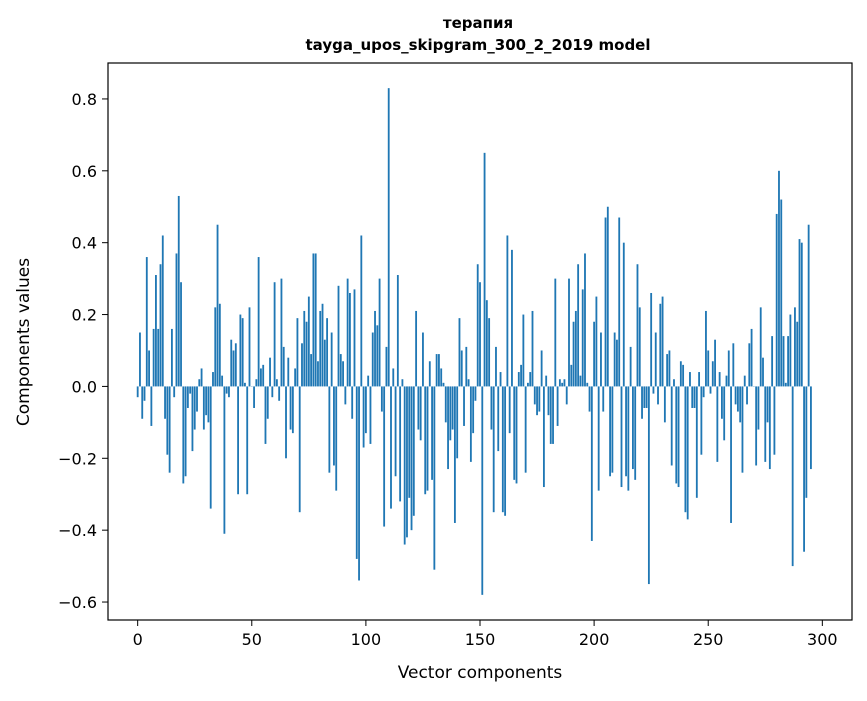  Describe the element at coordinates (478, 23) in the screenshot. I see `chart-title: терапия` at that location.